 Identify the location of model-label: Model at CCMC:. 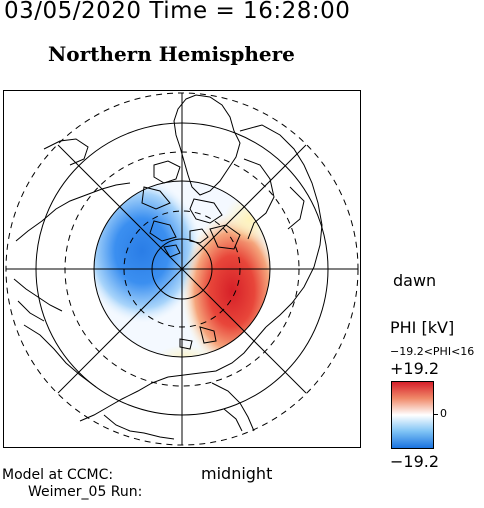
(58, 475).